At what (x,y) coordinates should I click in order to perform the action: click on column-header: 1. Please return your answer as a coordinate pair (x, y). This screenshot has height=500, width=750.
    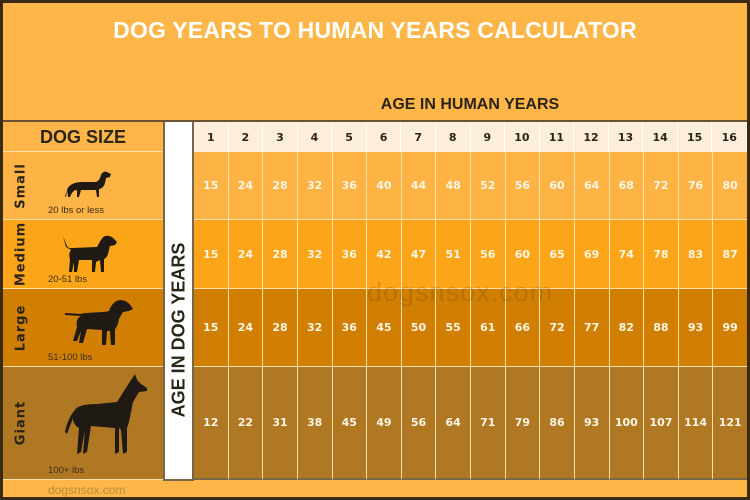
    Looking at the image, I should click on (211, 137).